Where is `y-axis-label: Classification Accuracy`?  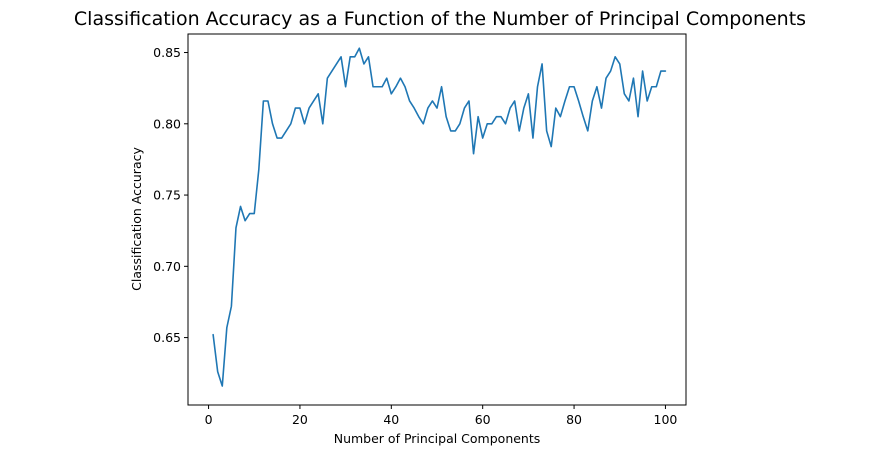 y-axis-label: Classification Accuracy is located at coordinates (136, 219).